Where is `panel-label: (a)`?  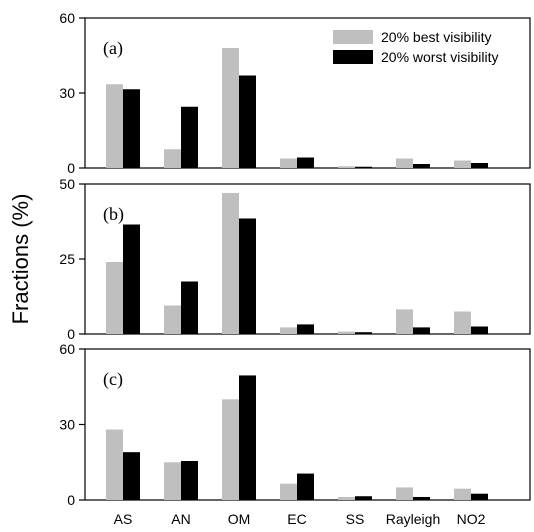 panel-label: (a) is located at coordinates (113, 48).